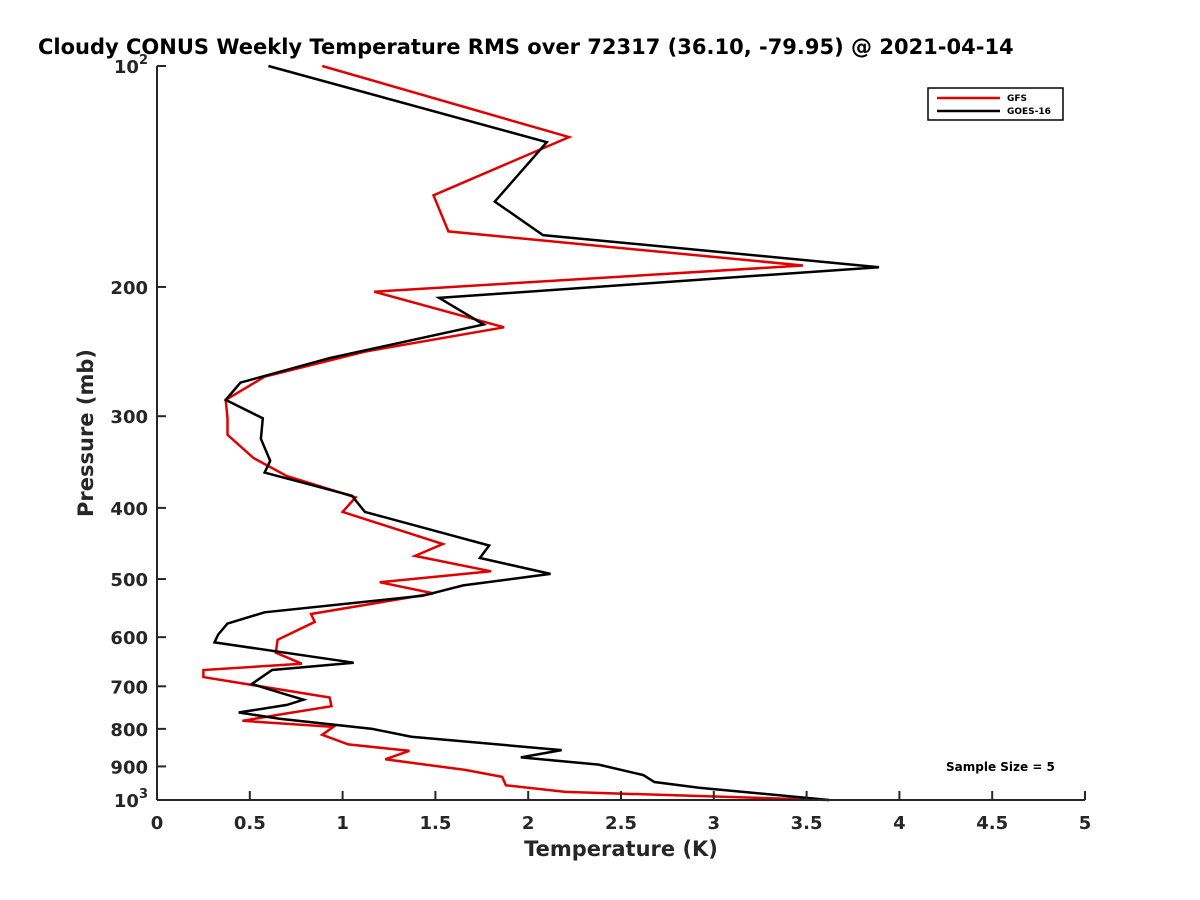 This screenshot has height=900, width=1200. Describe the element at coordinates (621, 812) in the screenshot. I see `x-axis-ticks: 0 0.5 1 1.5 2 2.5 3 3.5 4 4.5 5` at that location.